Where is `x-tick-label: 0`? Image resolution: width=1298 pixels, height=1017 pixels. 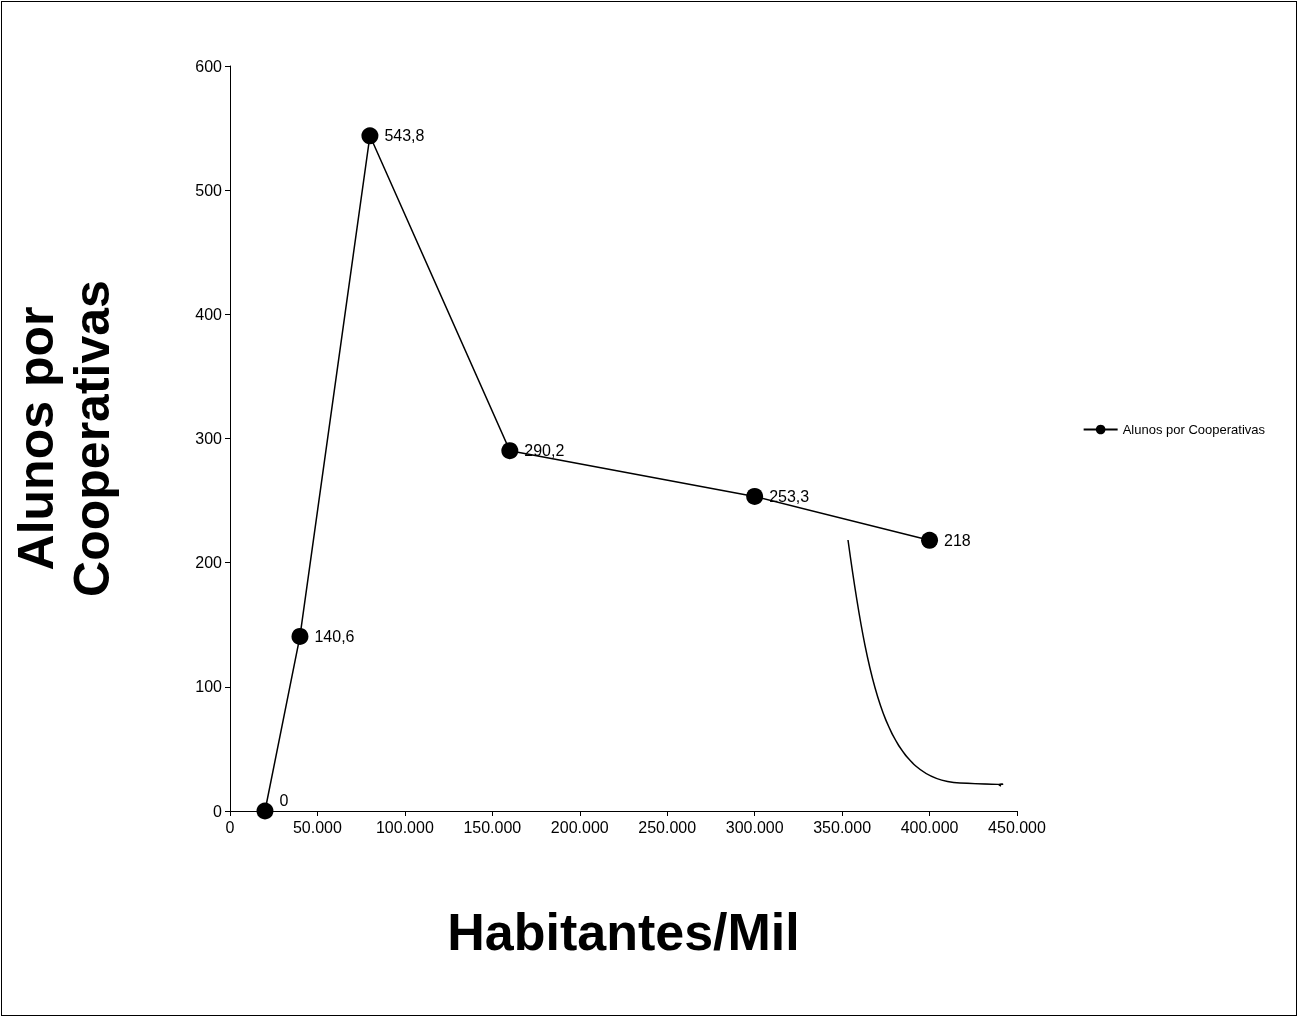
x-tick-label: 0 is located at coordinates (230, 827).